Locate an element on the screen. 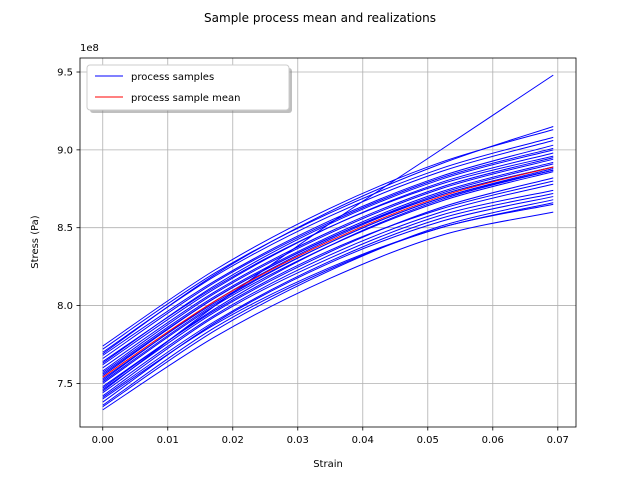 The width and height of the screenshot is (640, 480). legend-label-process-sample-mean: process sample mean is located at coordinates (186, 98).